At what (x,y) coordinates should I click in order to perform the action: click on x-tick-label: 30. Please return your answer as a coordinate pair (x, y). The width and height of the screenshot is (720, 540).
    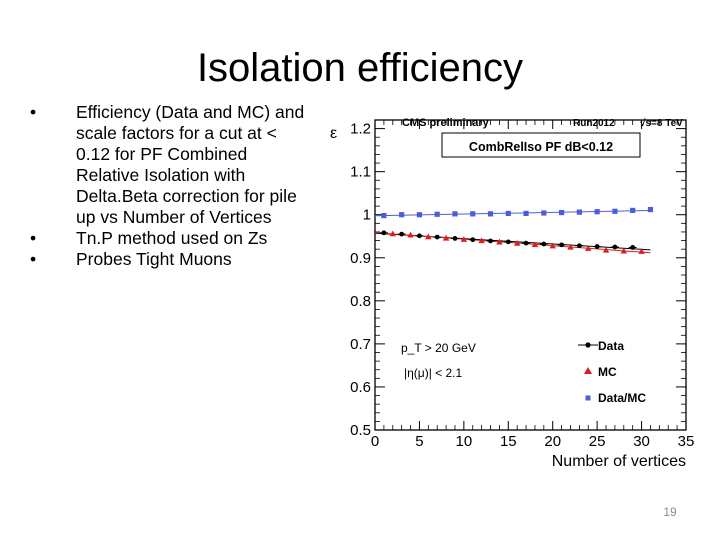
    Looking at the image, I should click on (641, 441).